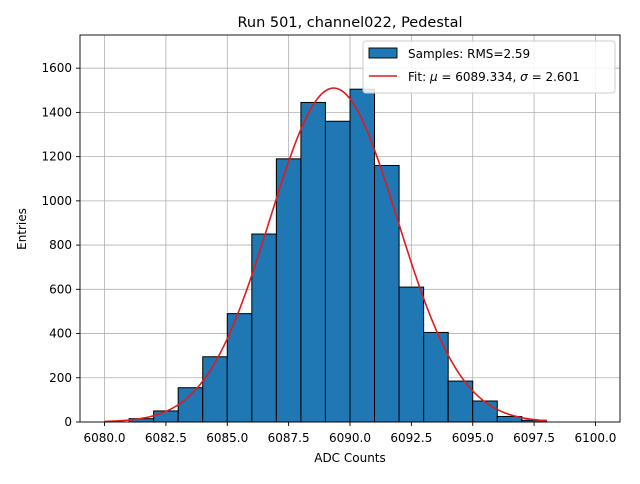 This screenshot has width=640, height=484. I want to click on x-axis-label: ADC Counts, so click(350, 458).